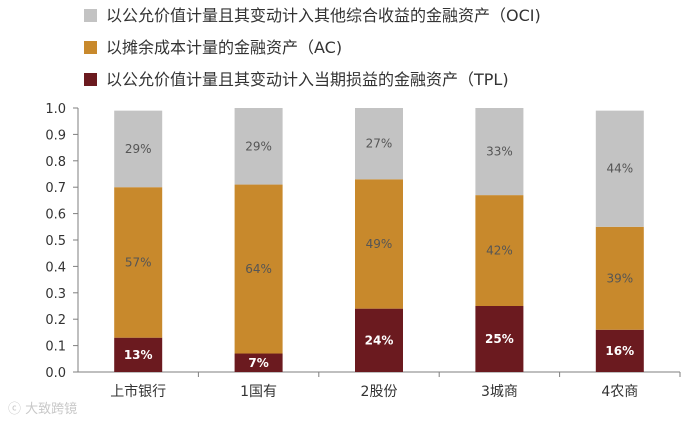 The image size is (698, 424). I want to click on y-tick-label-9: 0.9, so click(55, 135).